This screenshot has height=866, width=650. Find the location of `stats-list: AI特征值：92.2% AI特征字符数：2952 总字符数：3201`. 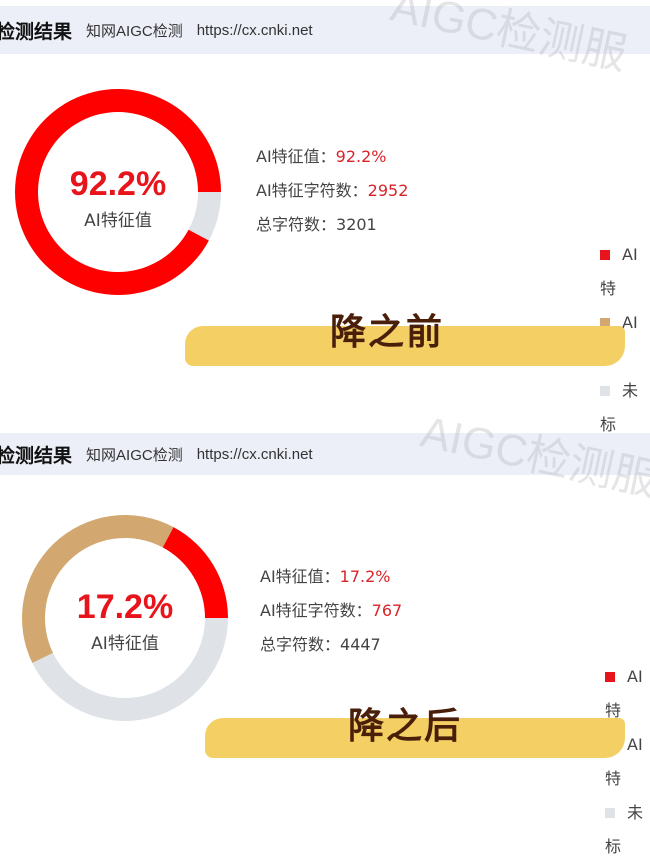

stats-list: AI特征值：92.2% AI特征字符数：2952 总字符数：3201 is located at coordinates (332, 191).